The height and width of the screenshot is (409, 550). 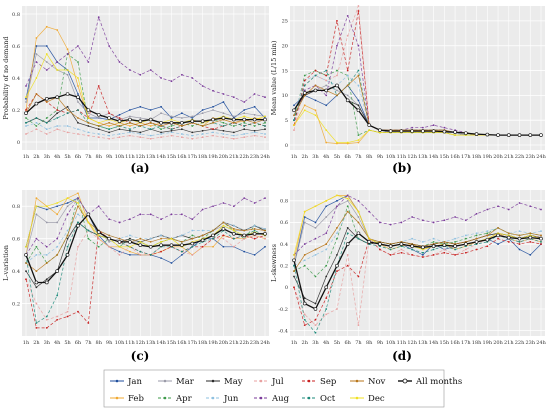 What do you see at coordinates (520, 343) in the screenshot?
I see `x-tick-label: 22h` at bounding box center [520, 343].